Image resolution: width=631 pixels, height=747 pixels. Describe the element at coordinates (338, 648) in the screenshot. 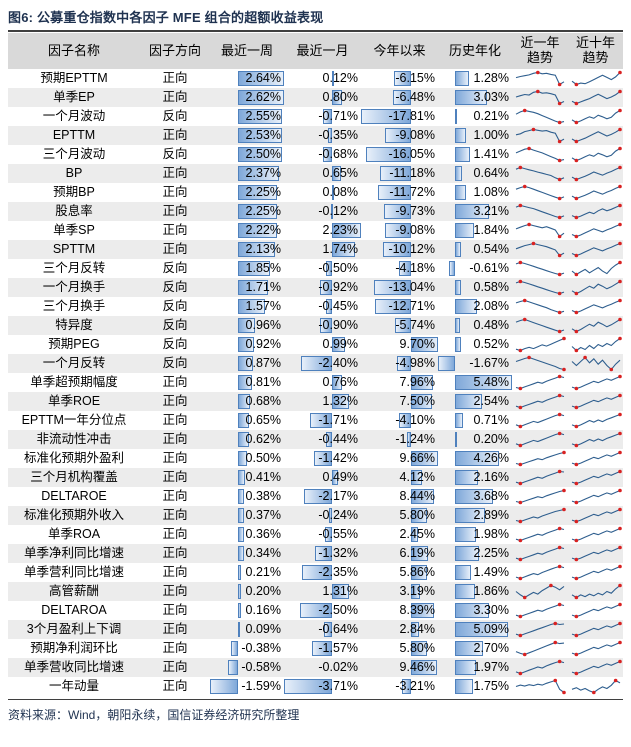

I see `value-text: -1.57%` at that location.